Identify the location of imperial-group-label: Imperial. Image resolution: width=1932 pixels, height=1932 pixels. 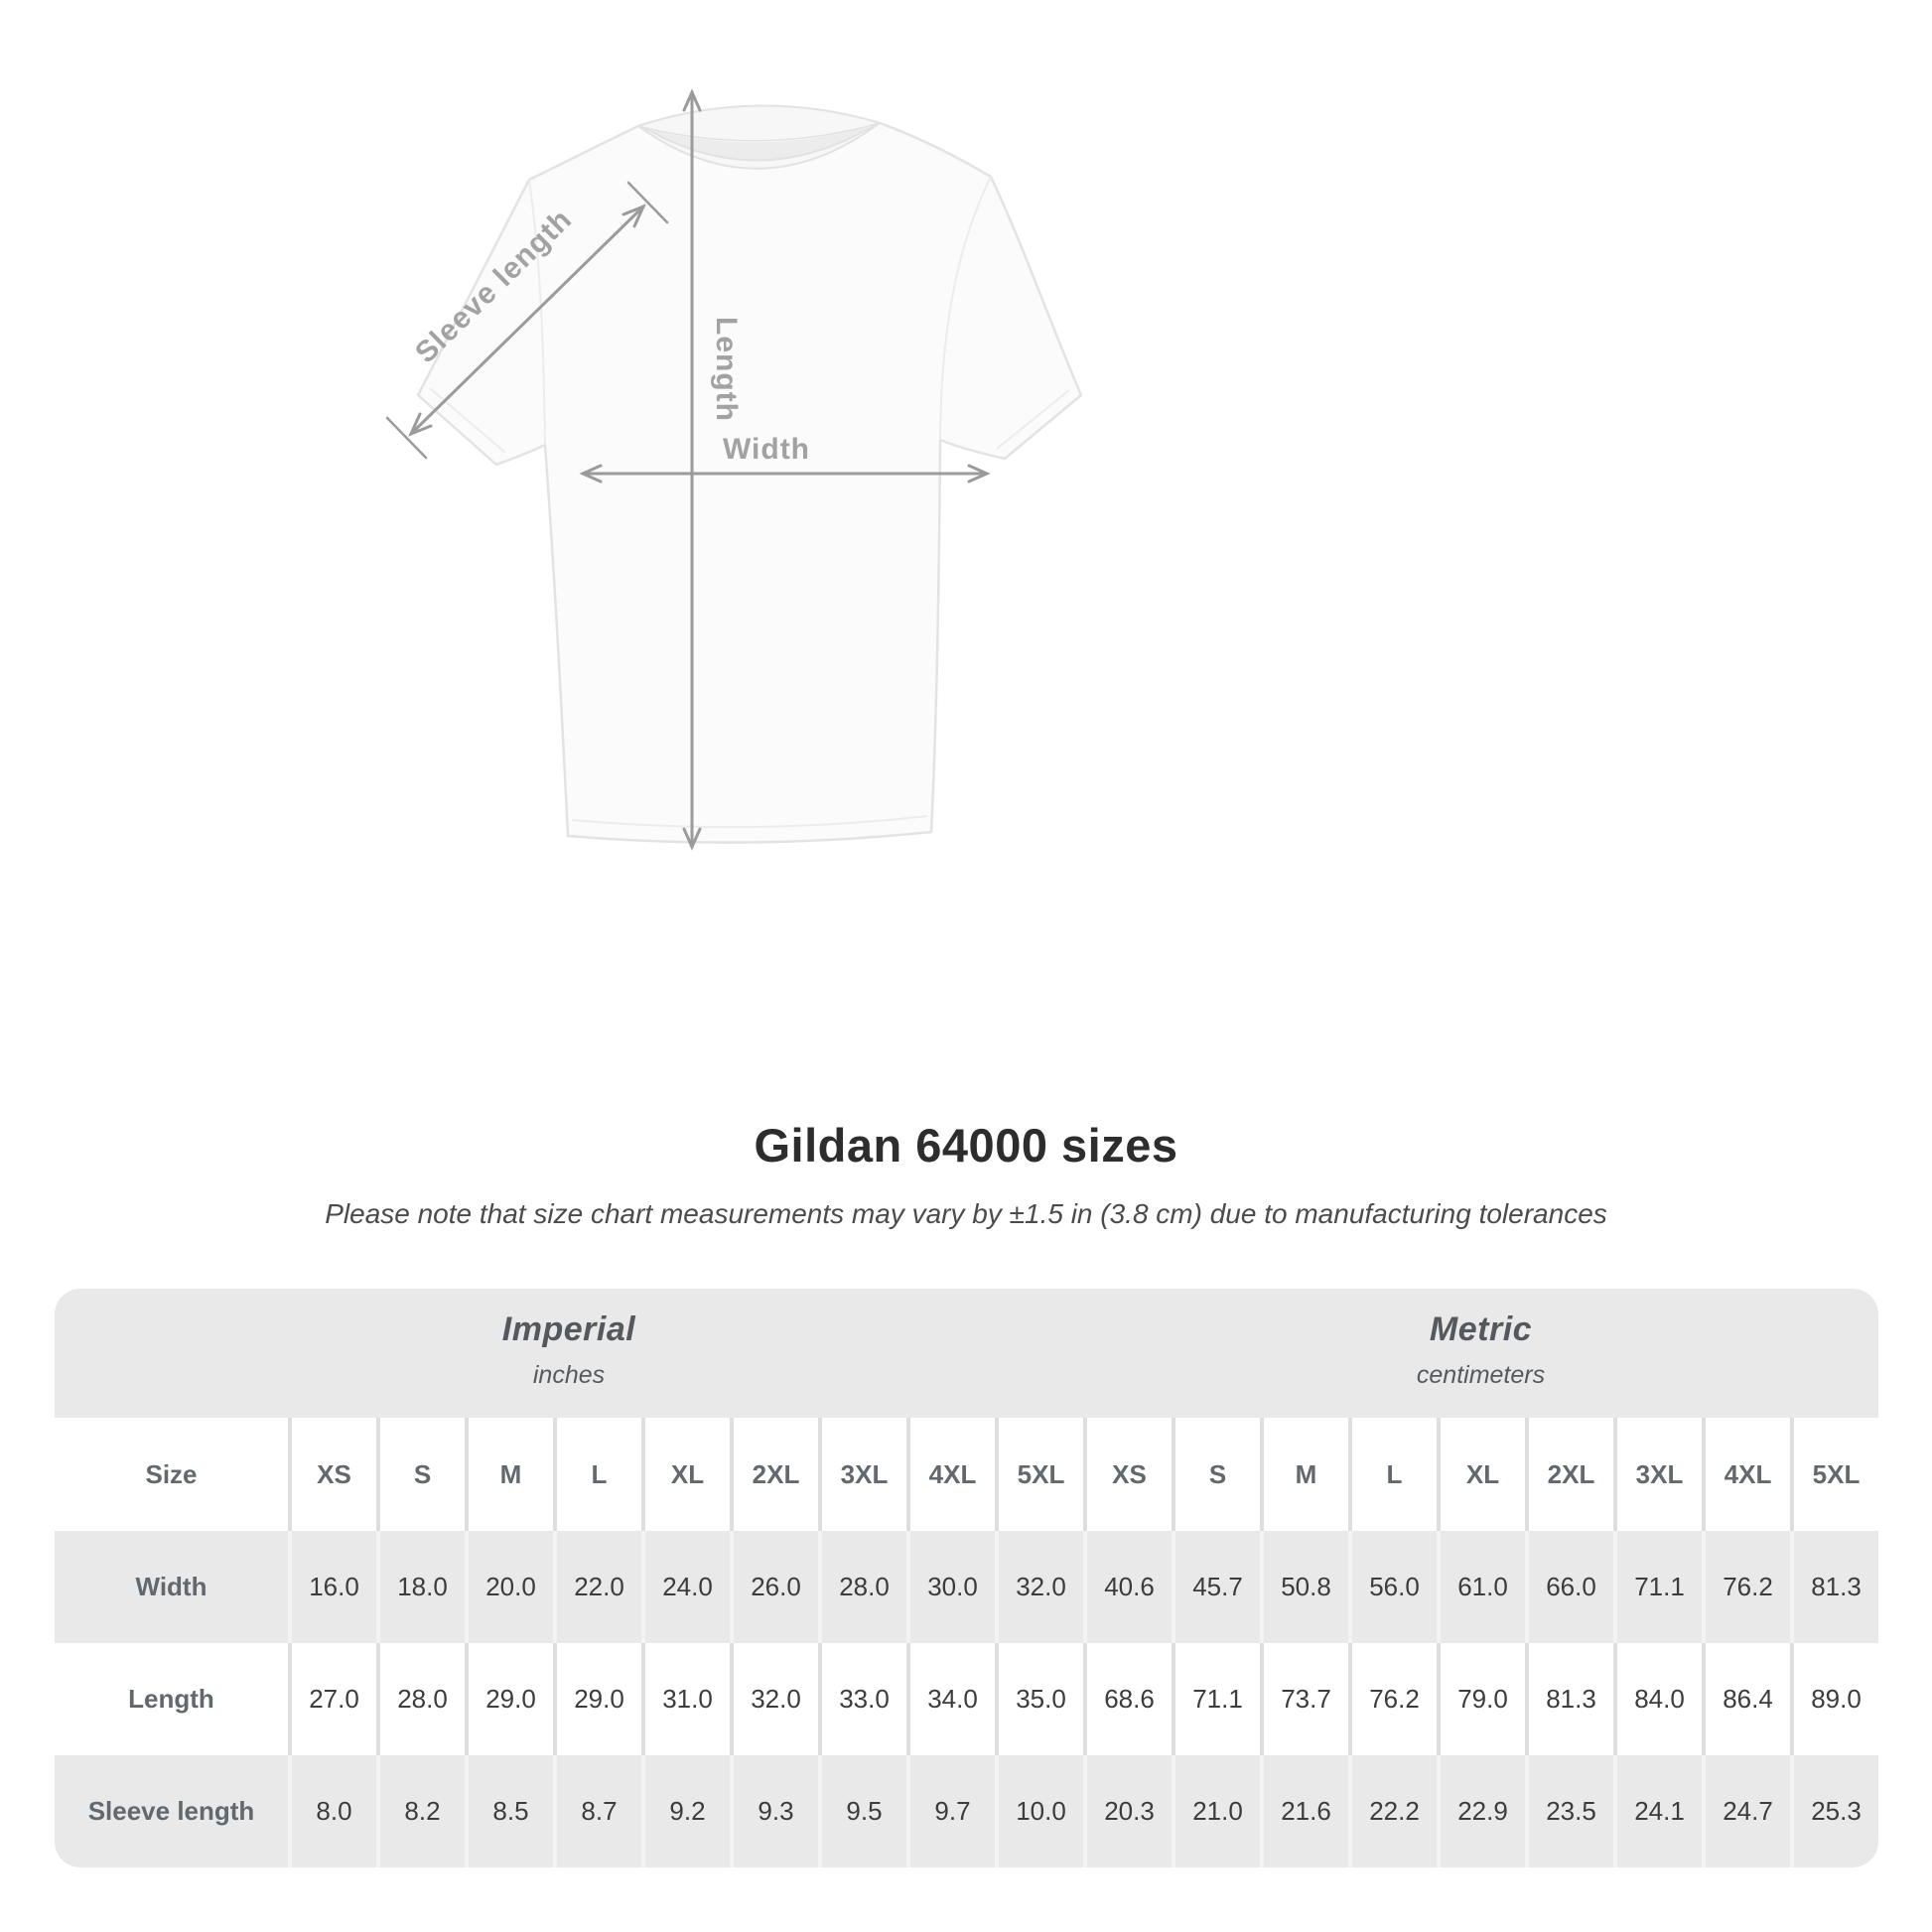
(569, 1329).